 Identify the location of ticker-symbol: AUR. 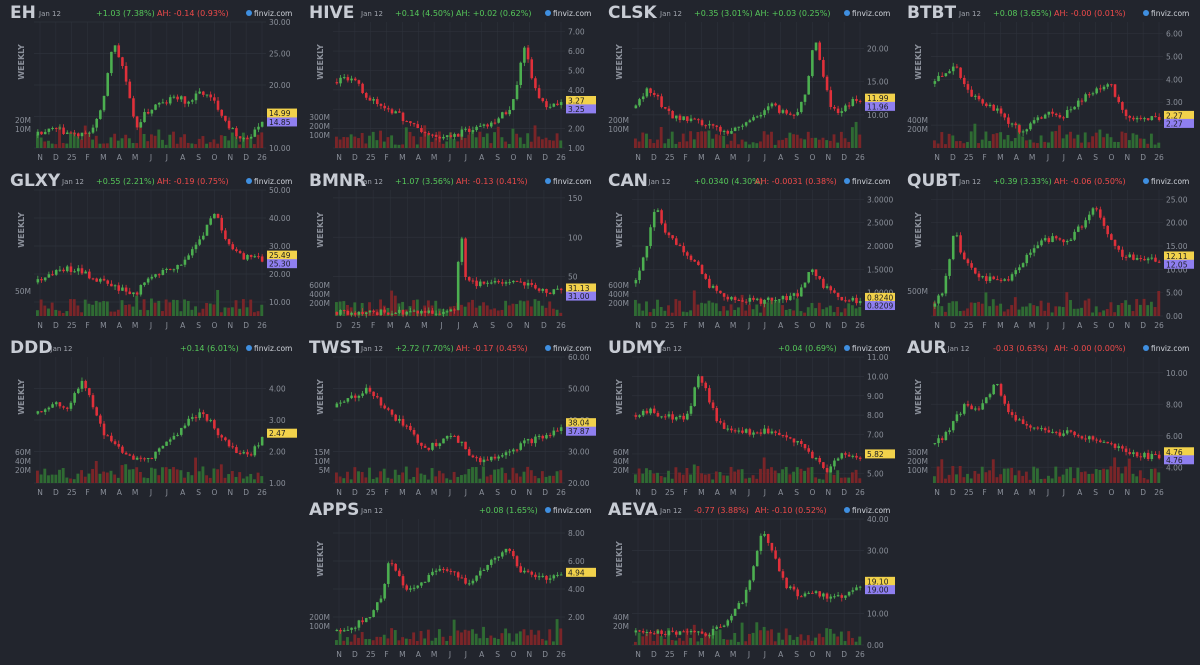
(927, 348).